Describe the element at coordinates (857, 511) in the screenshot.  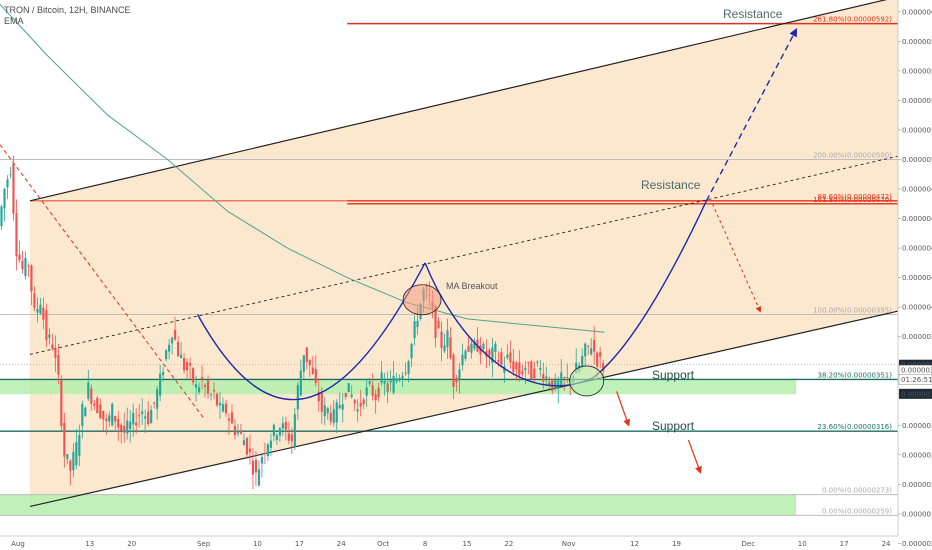
I see `fib-level-label: 0.00%(0.00000259)` at that location.